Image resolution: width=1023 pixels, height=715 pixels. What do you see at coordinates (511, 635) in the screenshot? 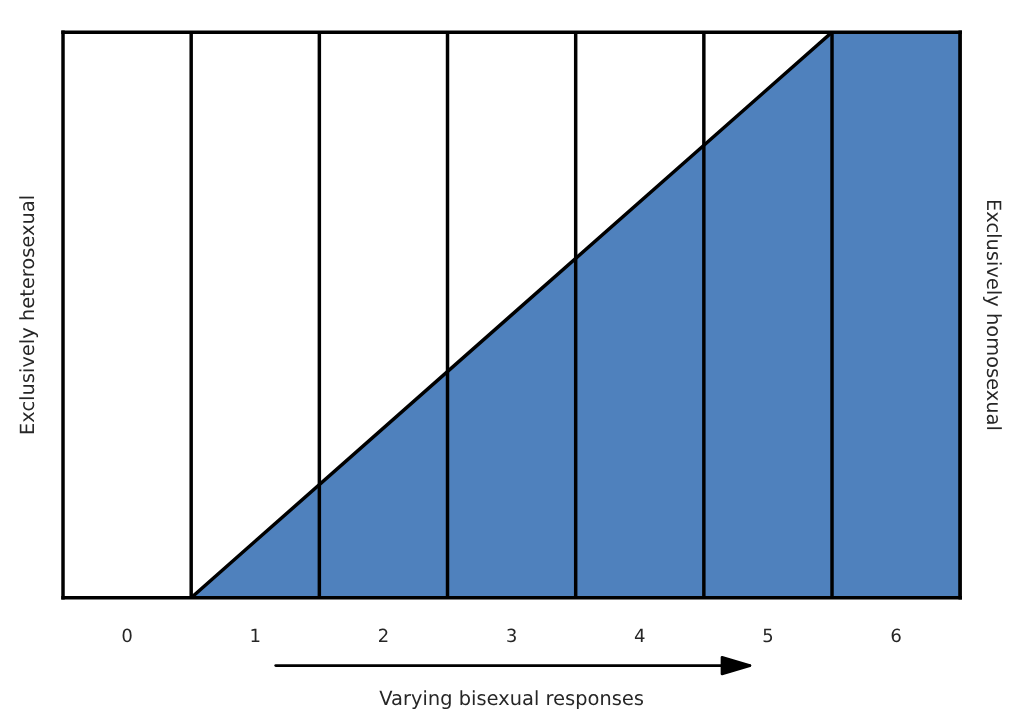
I see `x-tick-label: 3` at bounding box center [511, 635].